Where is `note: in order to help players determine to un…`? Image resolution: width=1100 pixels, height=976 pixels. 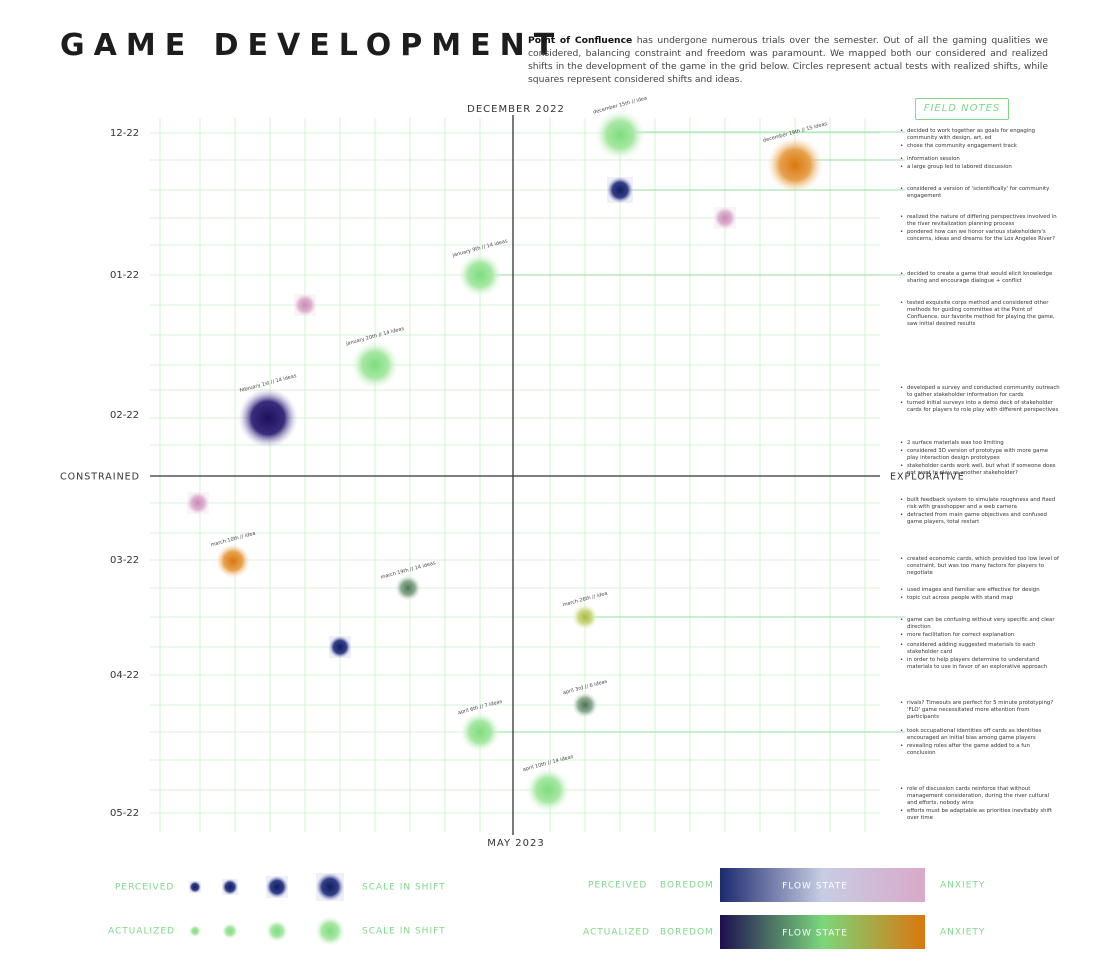 note: in order to help players determine to un… is located at coordinates (980, 664).